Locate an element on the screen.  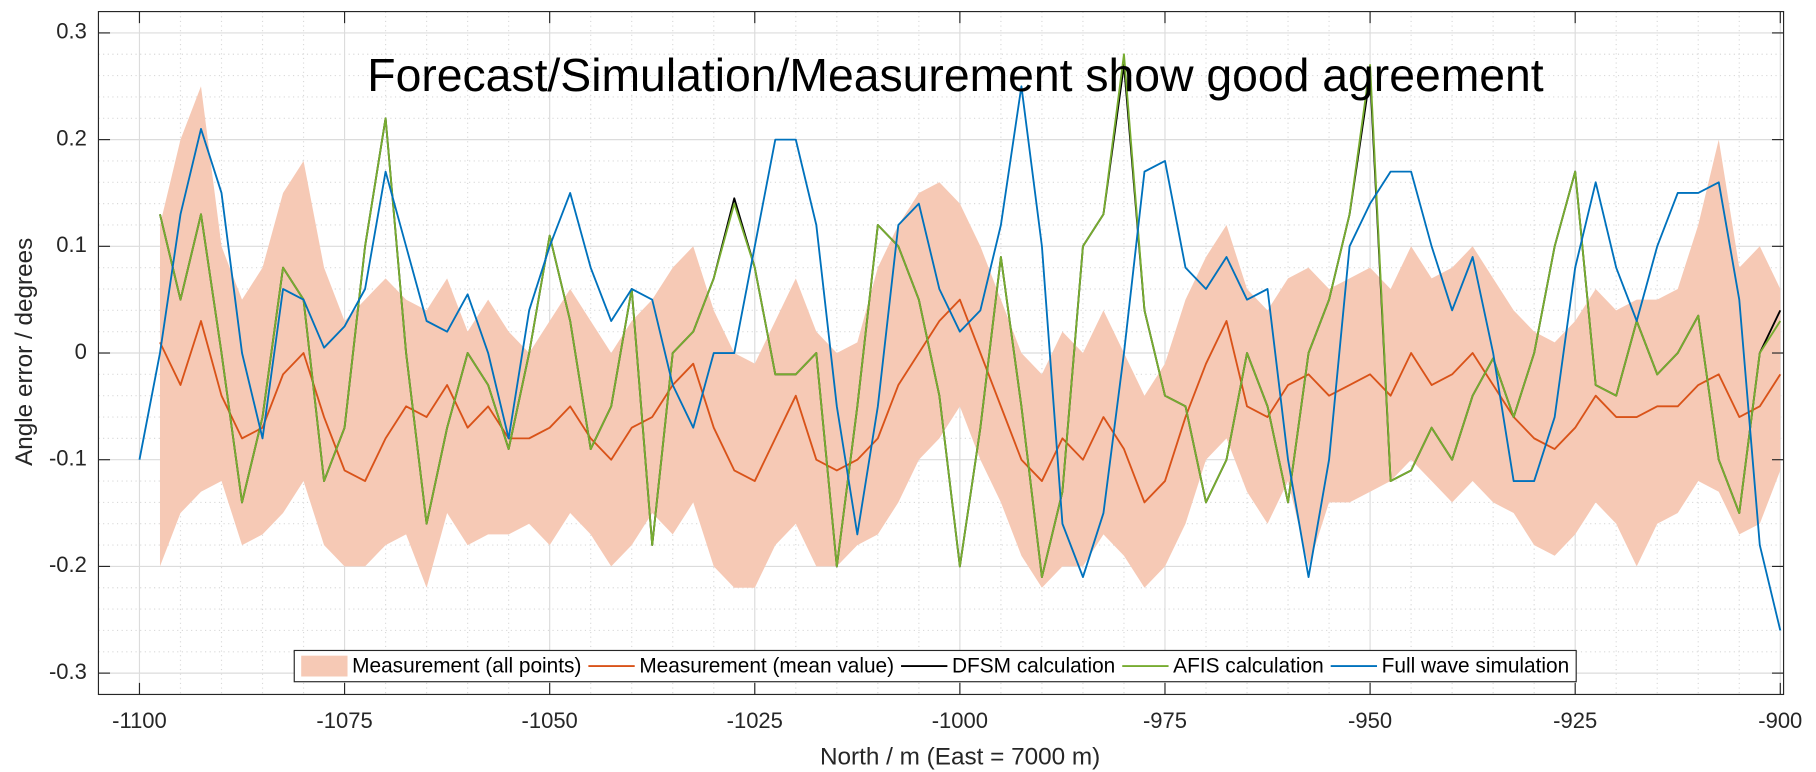
y-tick-label: 0.1 is located at coordinates (71, 244).